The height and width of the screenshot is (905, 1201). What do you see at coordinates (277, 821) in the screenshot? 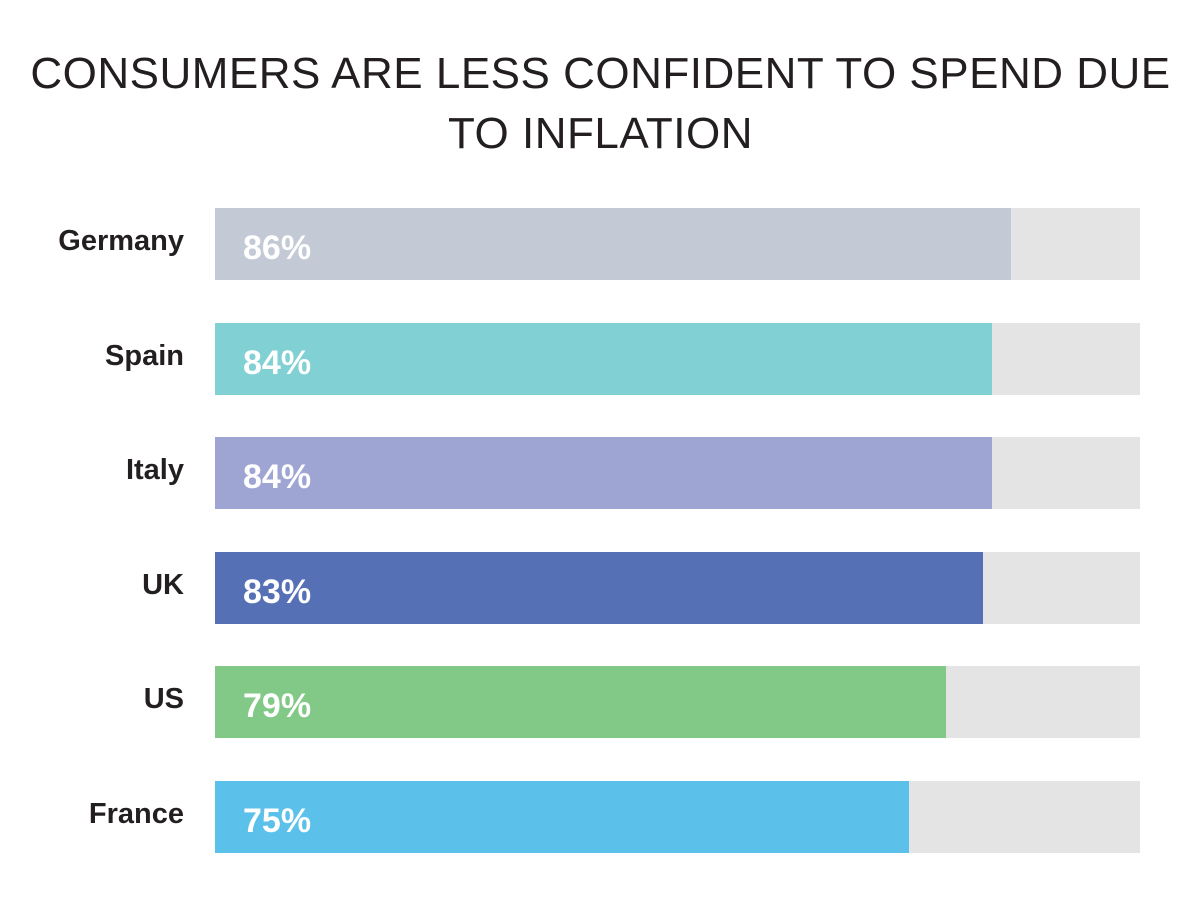
I see `bar-value-label: 75%` at bounding box center [277, 821].